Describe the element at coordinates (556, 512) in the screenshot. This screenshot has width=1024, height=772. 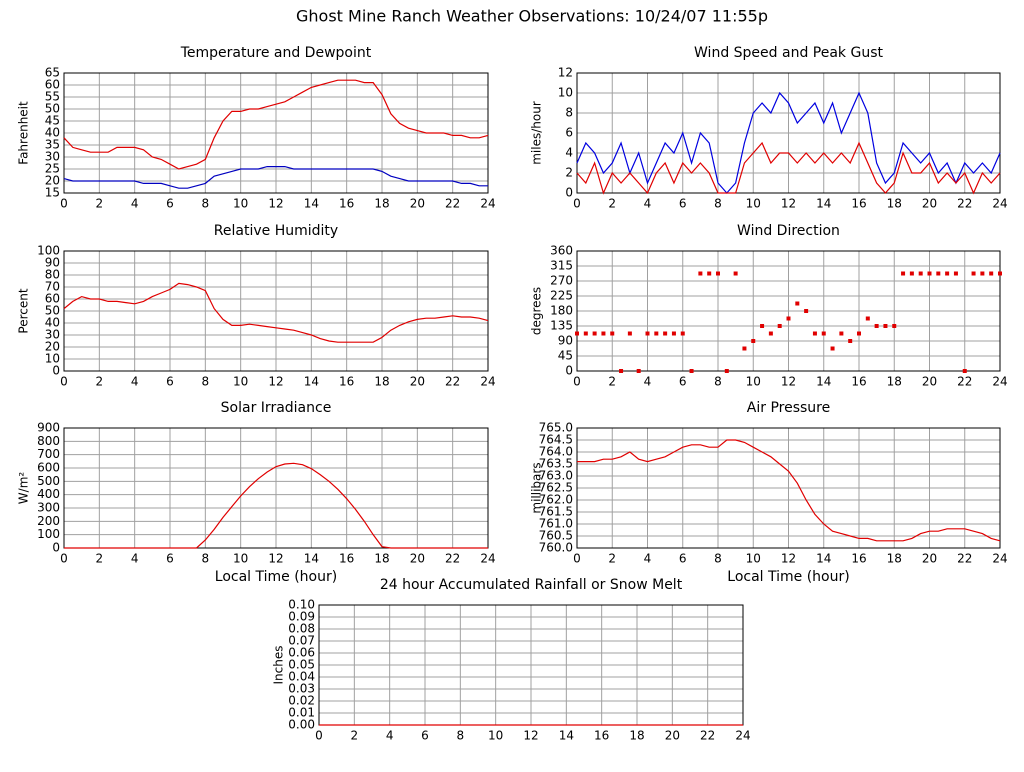
I see `y-tick-label: 761.5` at that location.